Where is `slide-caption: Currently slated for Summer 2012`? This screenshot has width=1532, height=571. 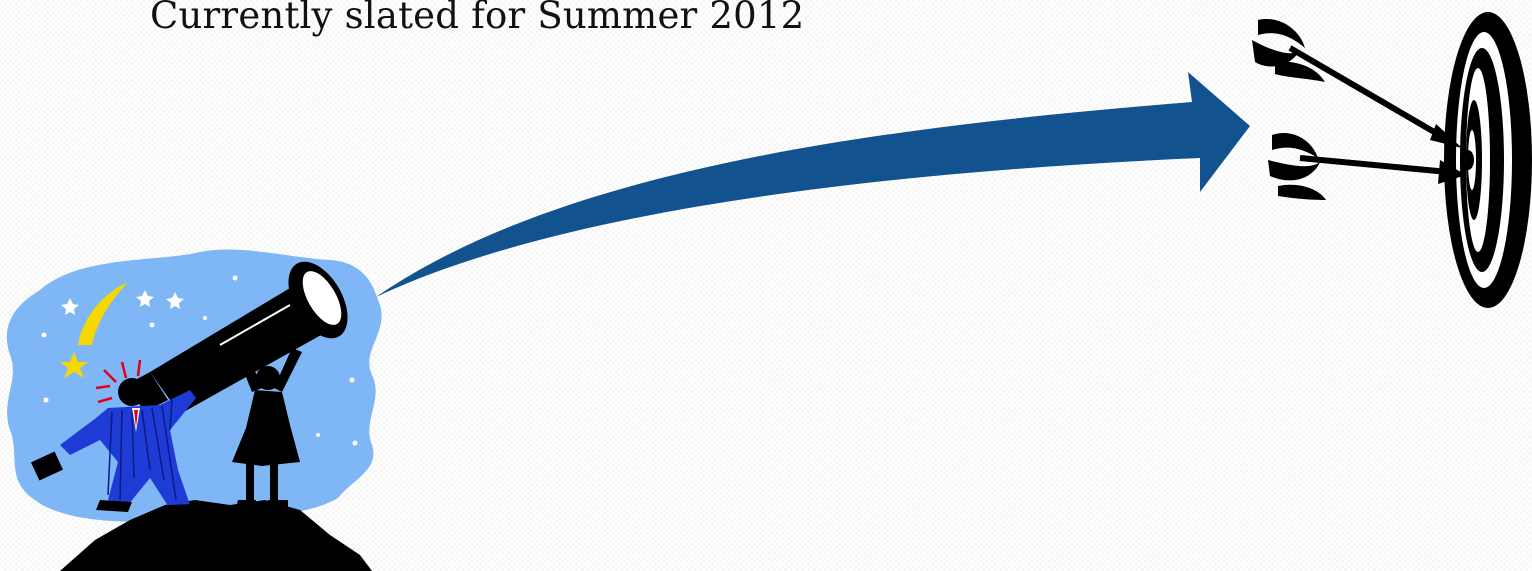
slide-caption: Currently slated for Summer 2012 is located at coordinates (477, 18).